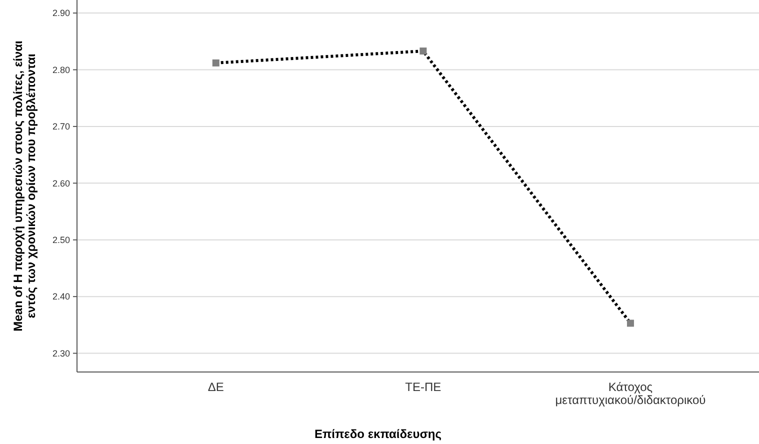  Describe the element at coordinates (61, 13) in the screenshot. I see `y-tick-label: 2.90` at that location.